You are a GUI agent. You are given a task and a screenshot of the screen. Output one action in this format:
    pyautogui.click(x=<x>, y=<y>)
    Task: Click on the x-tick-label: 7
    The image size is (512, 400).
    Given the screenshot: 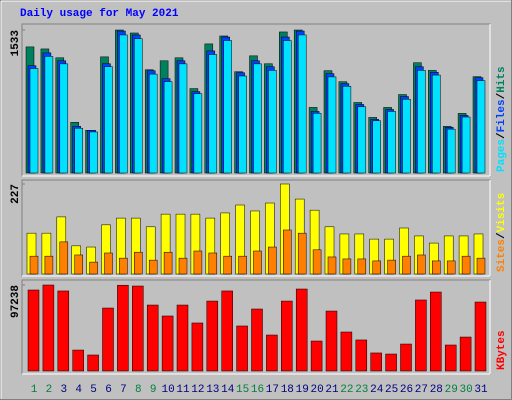 What is the action you would take?
    pyautogui.click(x=123, y=390)
    